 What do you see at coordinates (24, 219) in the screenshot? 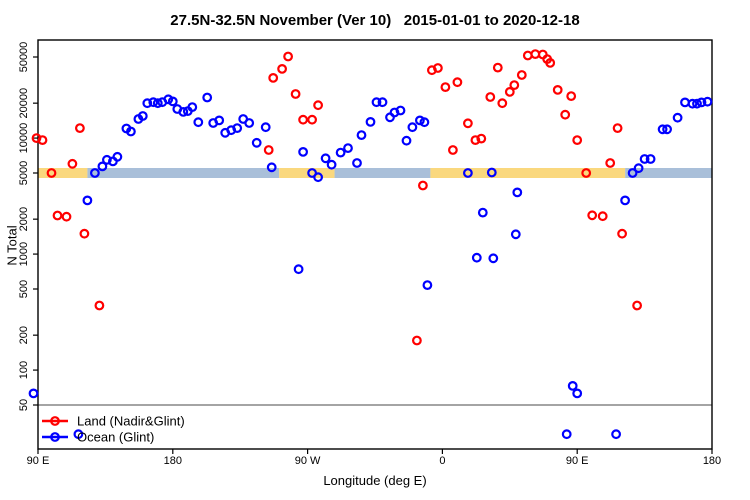
I see `y-tick-label: 2000` at bounding box center [24, 219].